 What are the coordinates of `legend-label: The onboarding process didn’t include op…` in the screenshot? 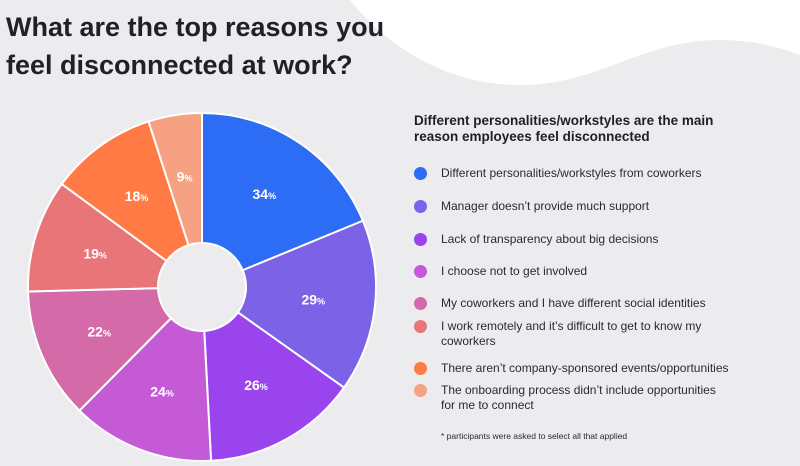 It's located at (578, 397).